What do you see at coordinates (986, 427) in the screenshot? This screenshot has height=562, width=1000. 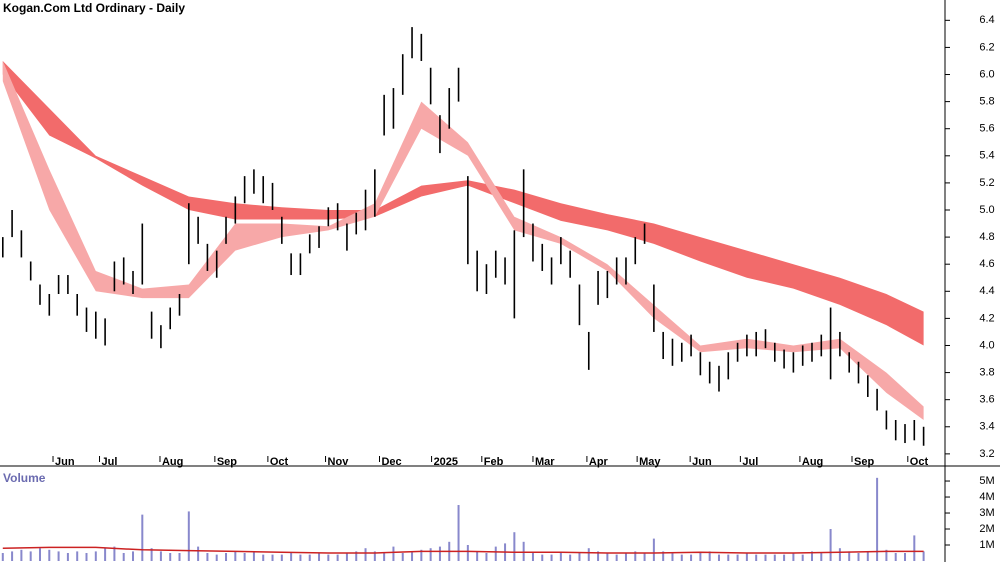 I see `y-tick-label: 3.4` at bounding box center [986, 427].